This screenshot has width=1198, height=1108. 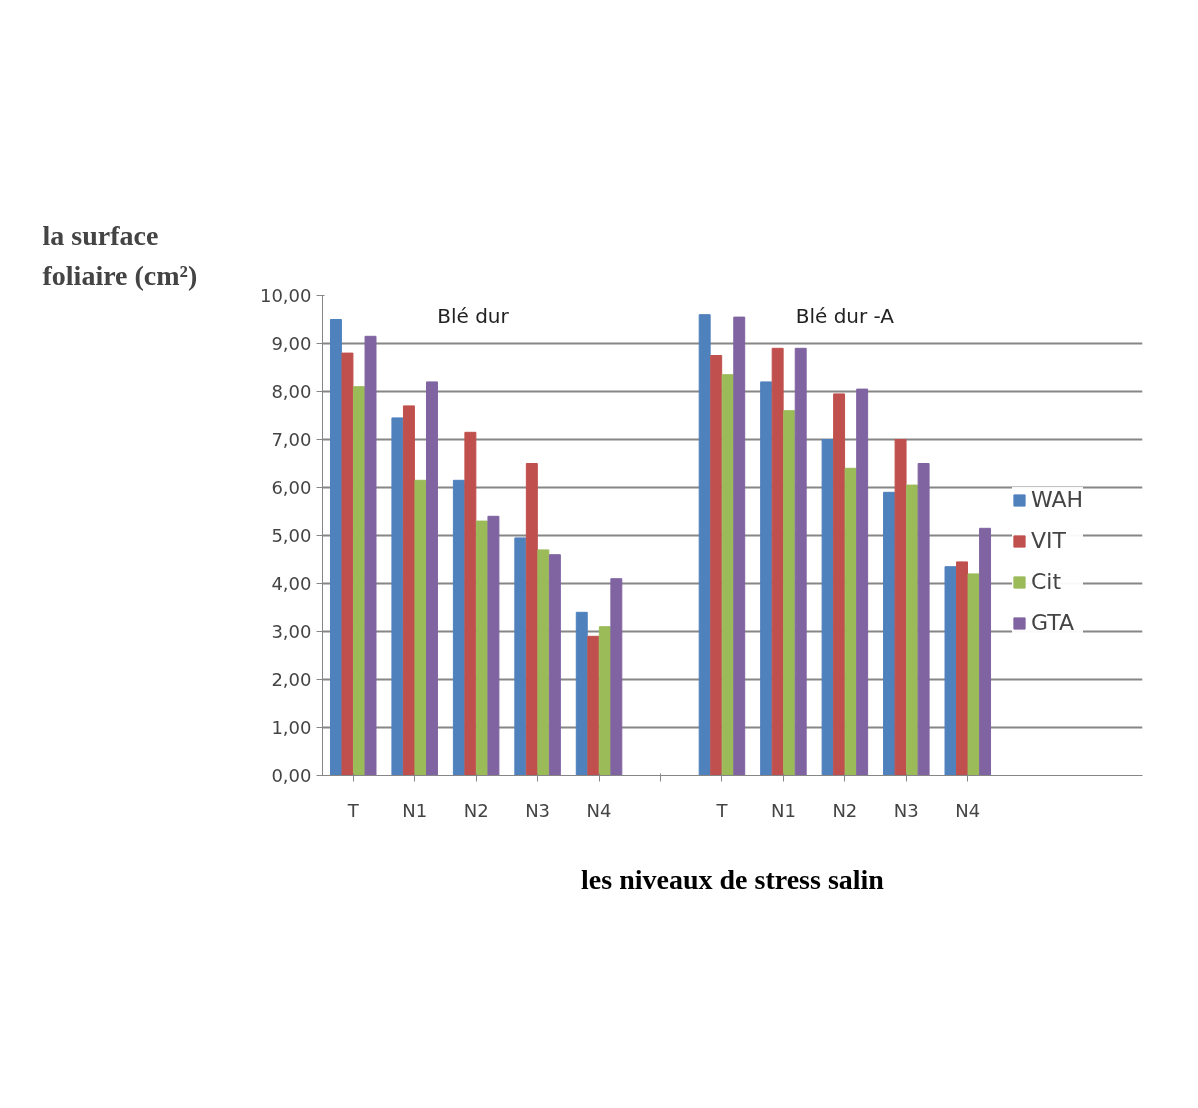 What do you see at coordinates (285, 295) in the screenshot?
I see `y-tick-label: 10,00` at bounding box center [285, 295].